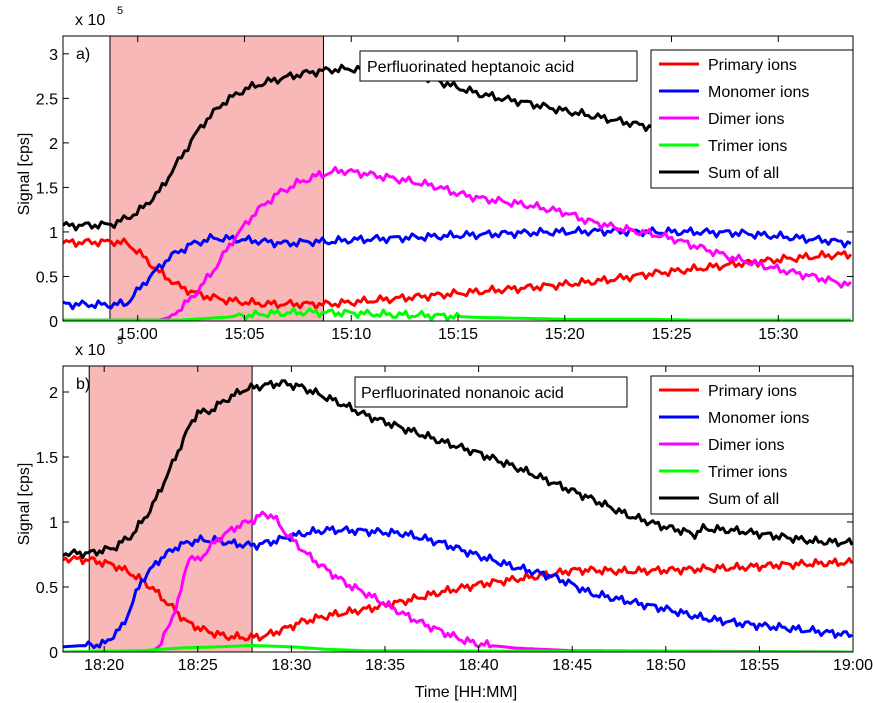  Describe the element at coordinates (565, 334) in the screenshot. I see `x-tick-label: 15:20` at that location.